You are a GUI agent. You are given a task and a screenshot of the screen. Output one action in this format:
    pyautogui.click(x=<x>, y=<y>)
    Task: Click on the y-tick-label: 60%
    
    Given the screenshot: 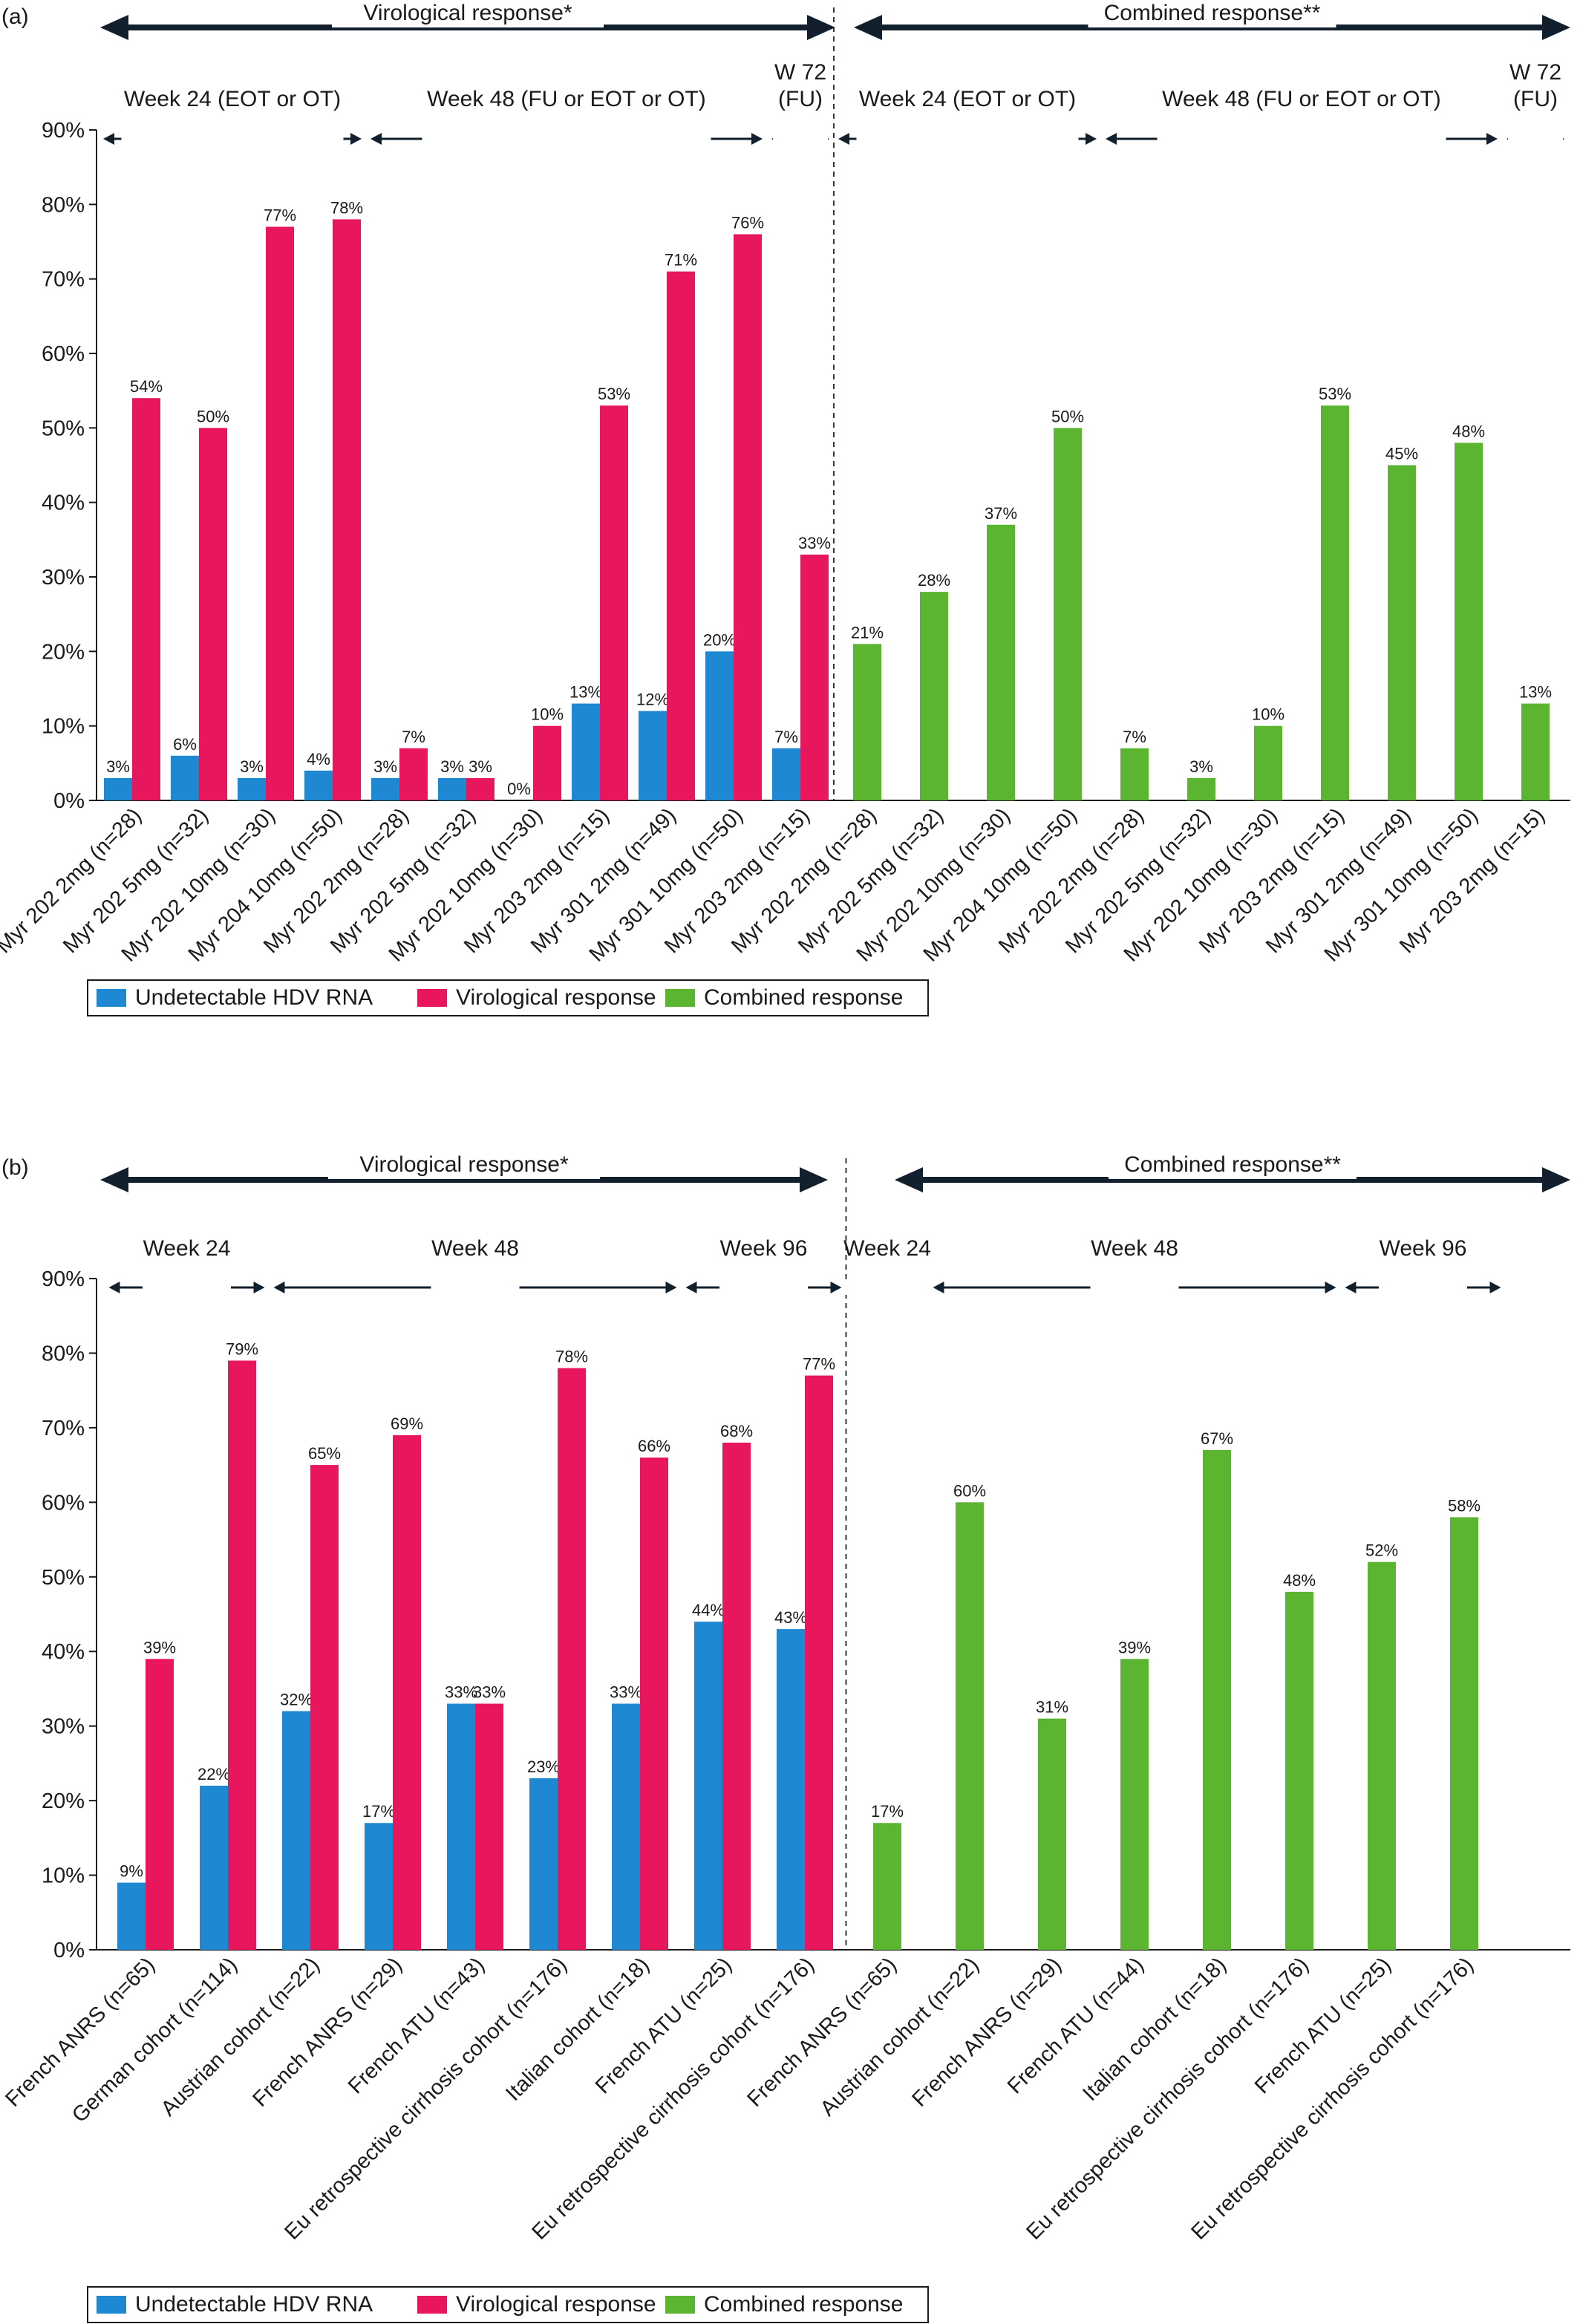 What is the action you would take?
    pyautogui.click(x=63, y=354)
    